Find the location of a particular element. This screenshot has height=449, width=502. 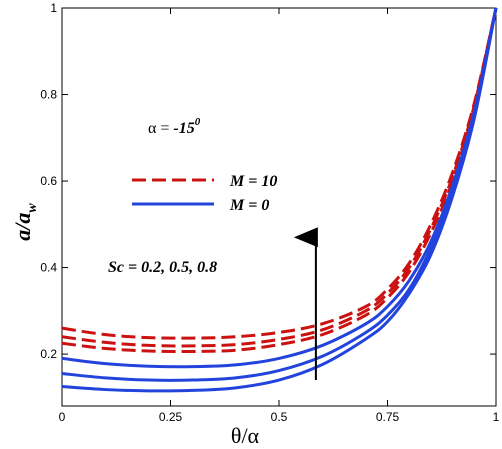

legend-label-m0: M = 0 is located at coordinates (249, 205).